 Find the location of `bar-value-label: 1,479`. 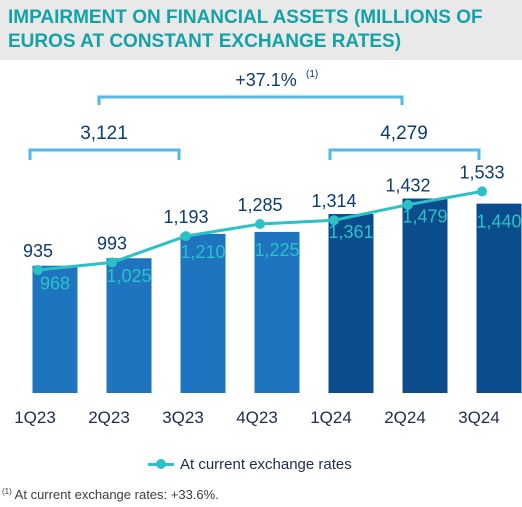

bar-value-label: 1,479 is located at coordinates (424, 217).